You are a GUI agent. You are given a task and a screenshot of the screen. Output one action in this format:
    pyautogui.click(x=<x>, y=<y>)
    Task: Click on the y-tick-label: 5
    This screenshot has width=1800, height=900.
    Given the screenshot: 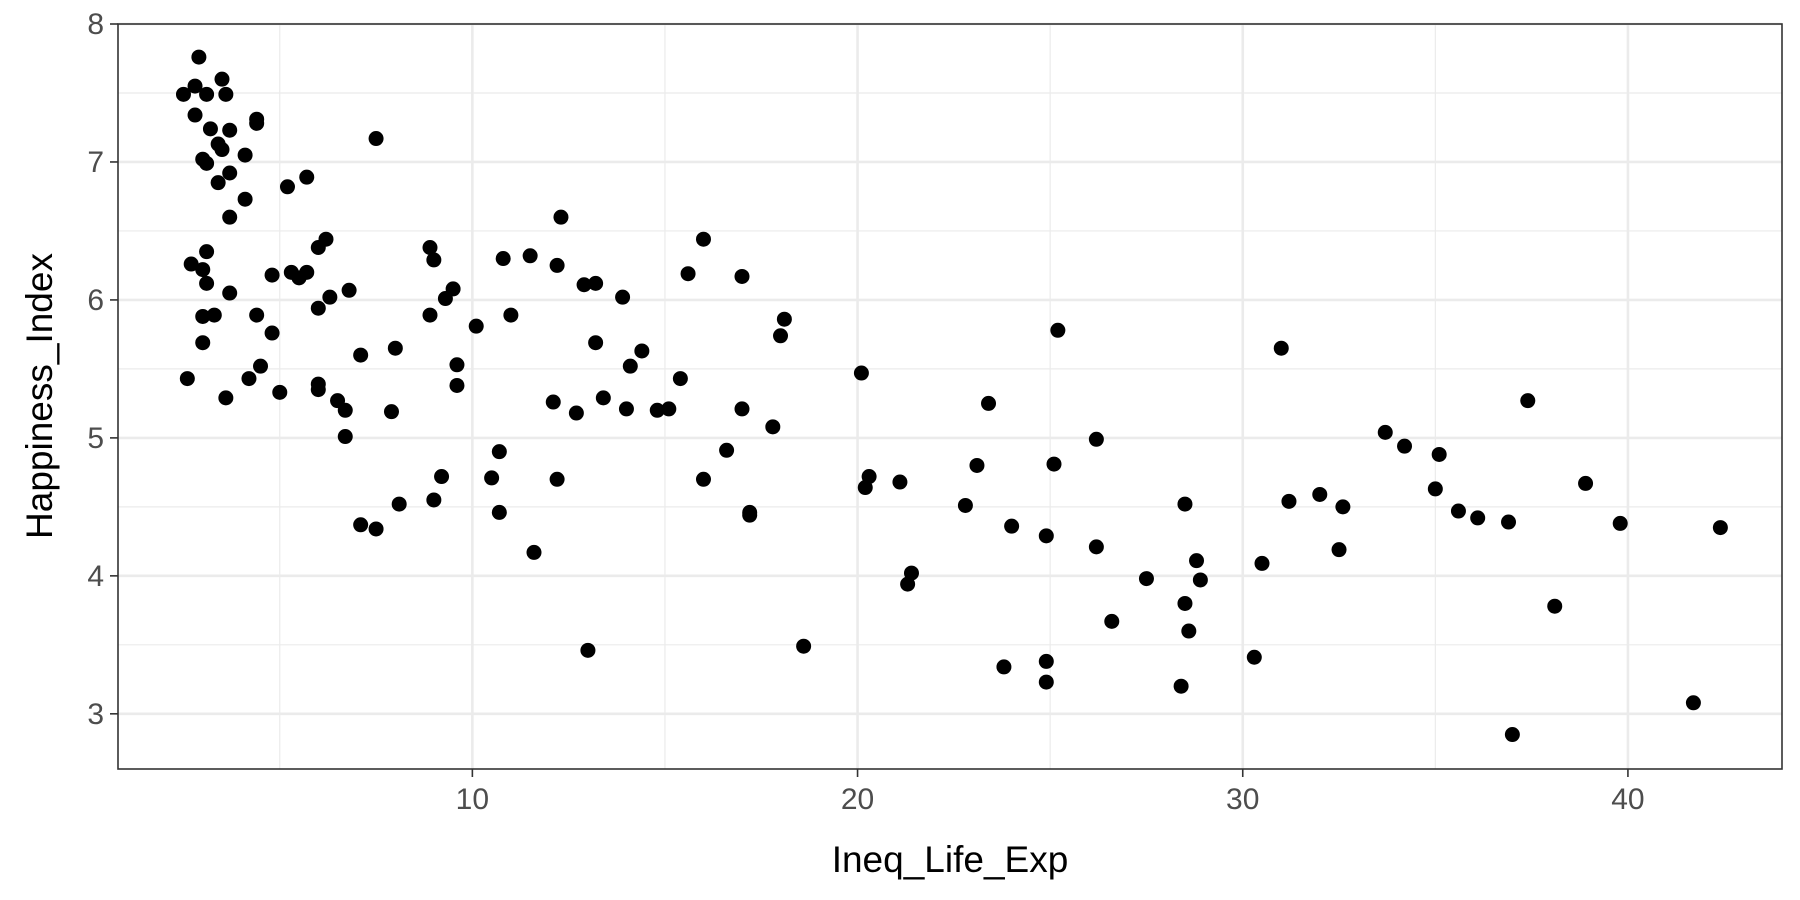 What is the action you would take?
    pyautogui.click(x=95, y=438)
    